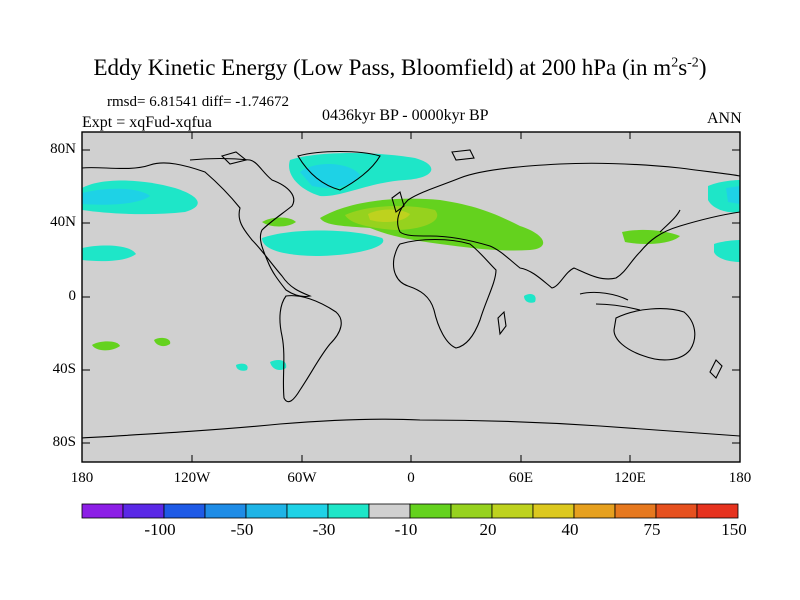  What do you see at coordinates (654, 334) in the screenshot?
I see `coast-australia` at bounding box center [654, 334].